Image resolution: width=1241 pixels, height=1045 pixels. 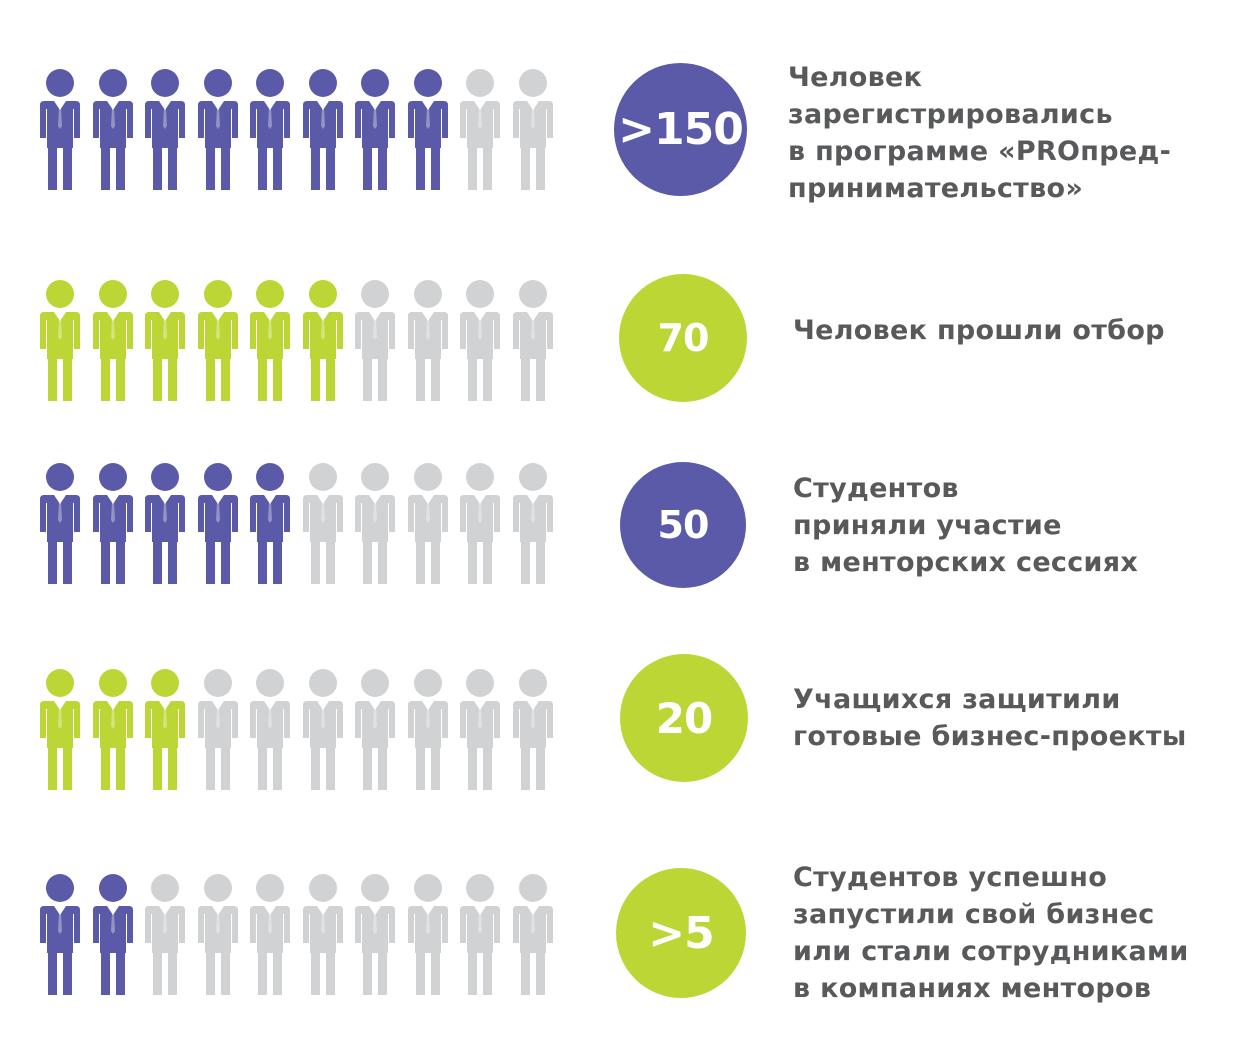 What do you see at coordinates (936, 188) in the screenshot?
I see `description-line: принимательство»` at bounding box center [936, 188].